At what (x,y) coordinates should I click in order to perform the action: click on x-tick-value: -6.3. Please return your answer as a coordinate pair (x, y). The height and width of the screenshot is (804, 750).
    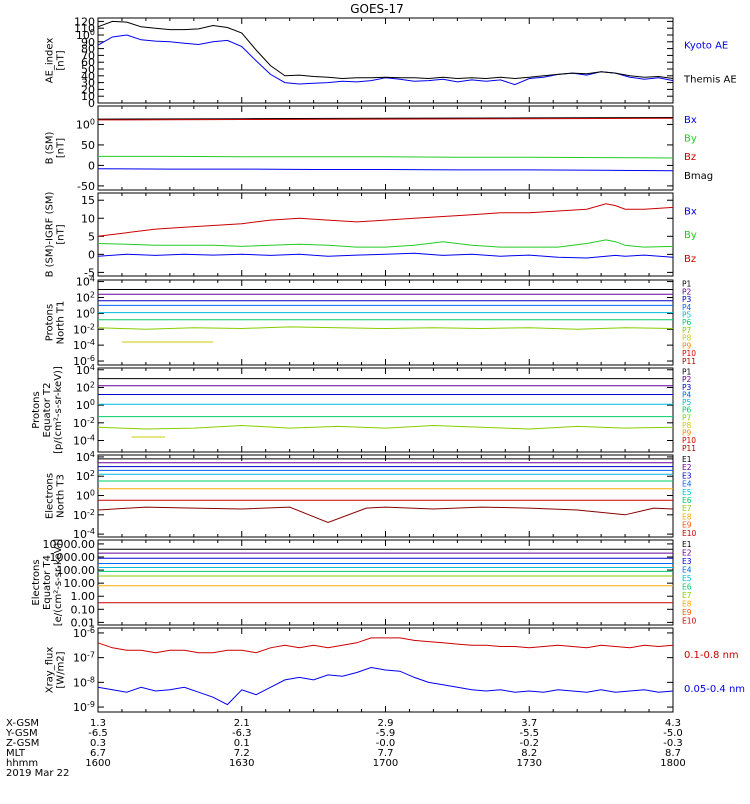
    Looking at the image, I should click on (242, 733).